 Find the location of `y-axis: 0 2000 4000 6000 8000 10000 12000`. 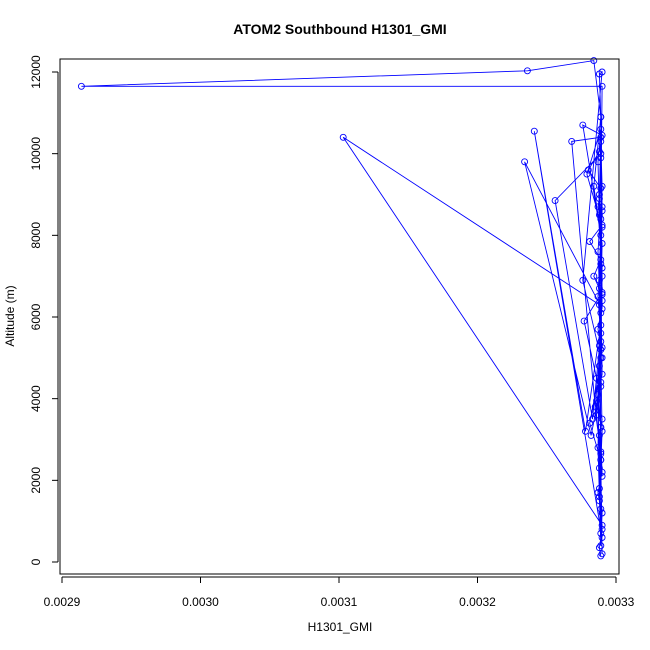

y-axis: 0 2000 4000 6000 8000 10000 12000 is located at coordinates (44, 310).